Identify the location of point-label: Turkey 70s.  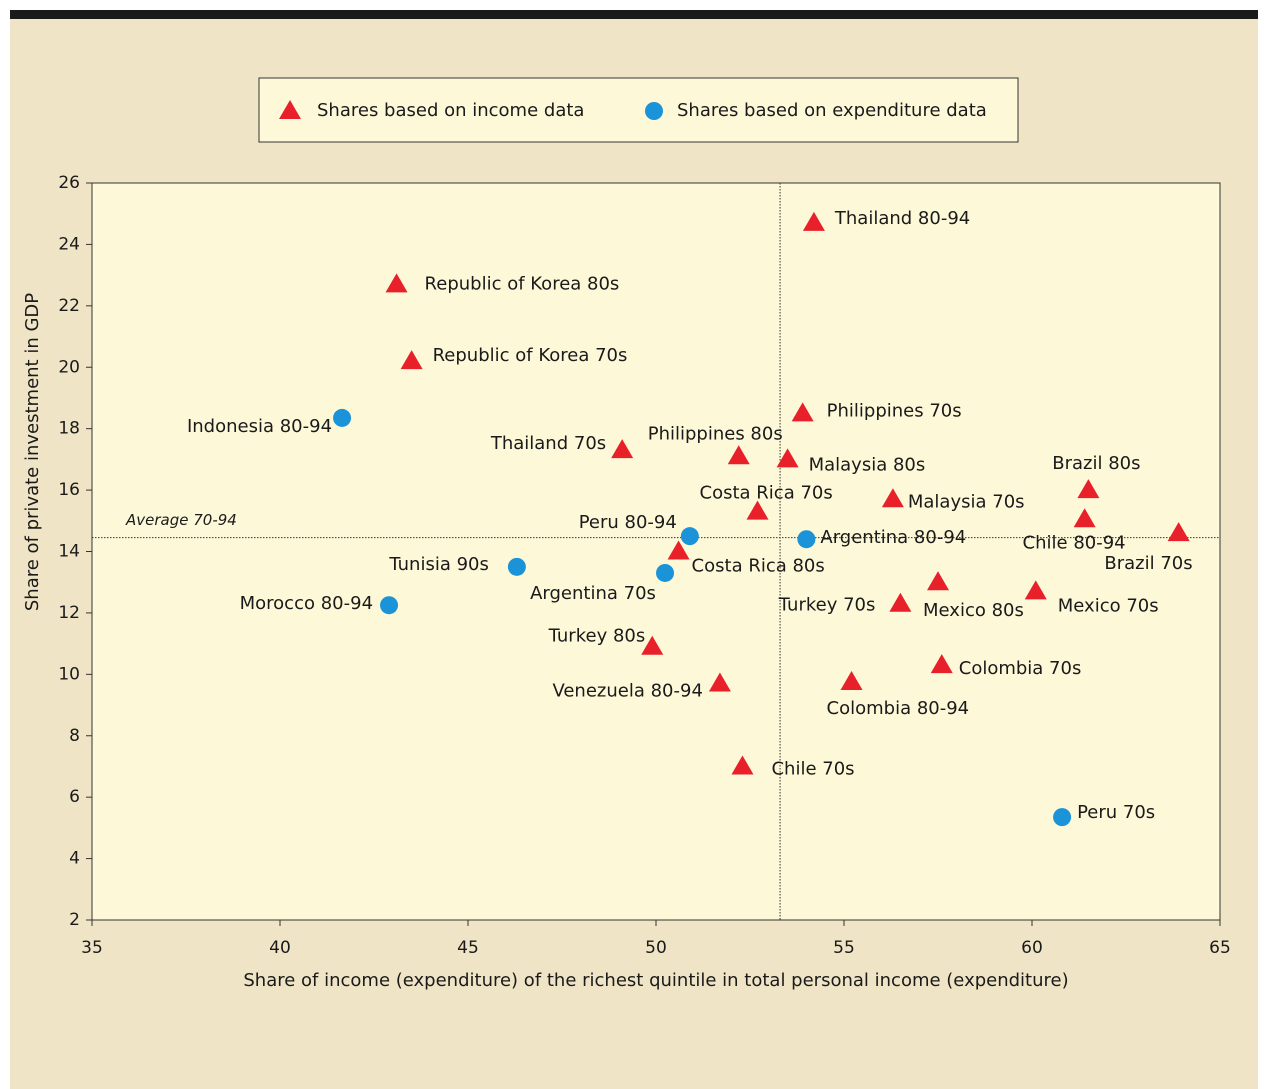
(827, 605).